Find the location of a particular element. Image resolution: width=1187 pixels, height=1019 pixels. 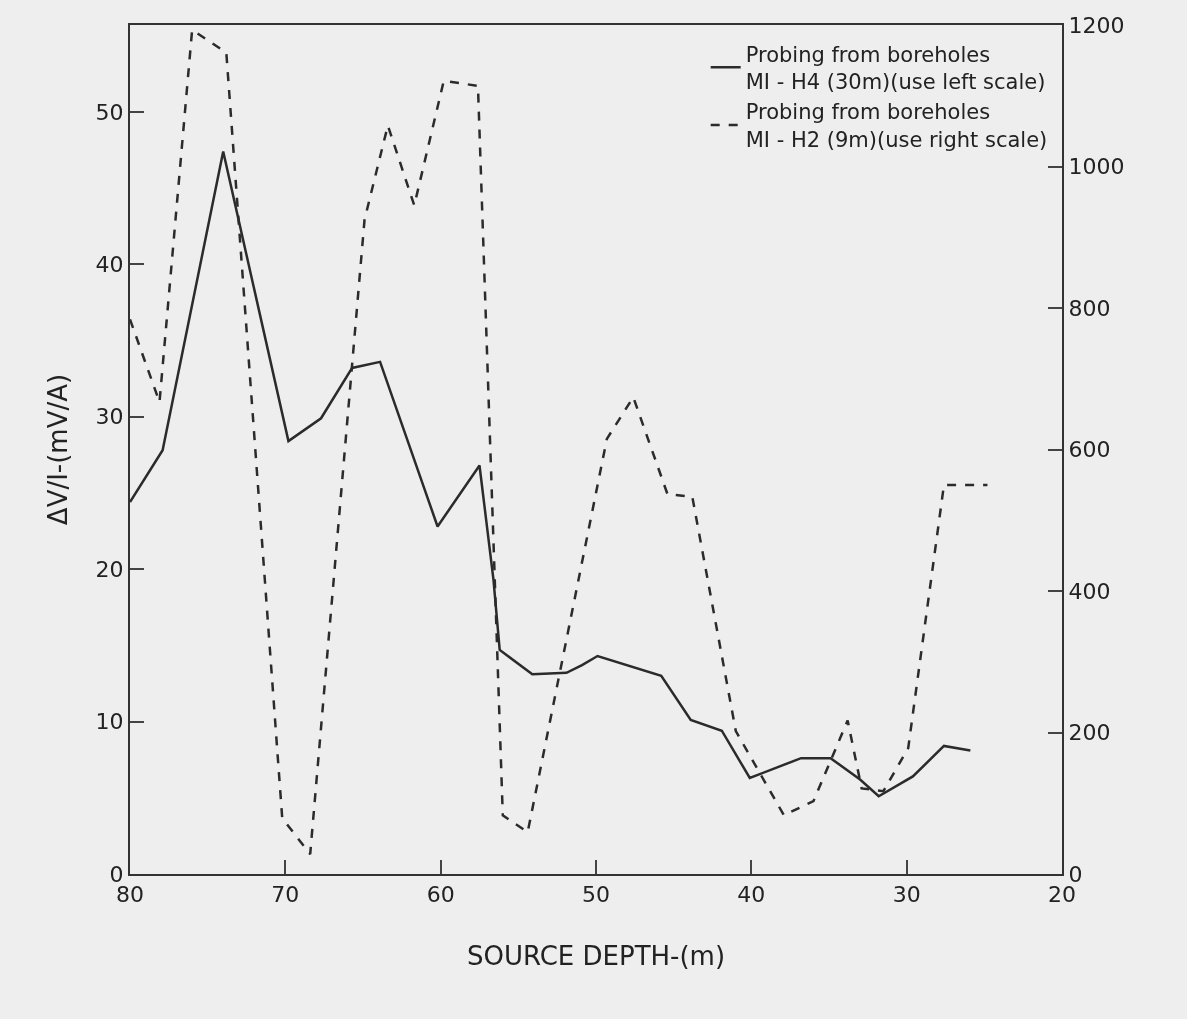

y2-tick-label: 800 is located at coordinates (1089, 308).